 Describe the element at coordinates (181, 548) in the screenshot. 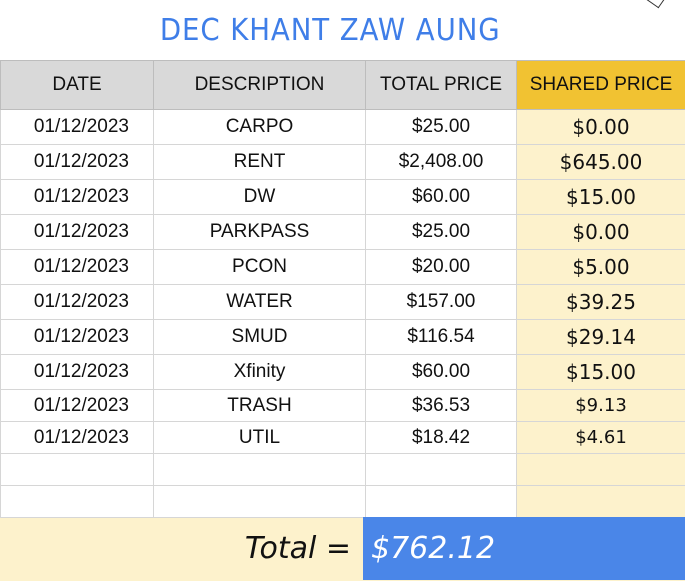

I see `total-label: Total =` at that location.